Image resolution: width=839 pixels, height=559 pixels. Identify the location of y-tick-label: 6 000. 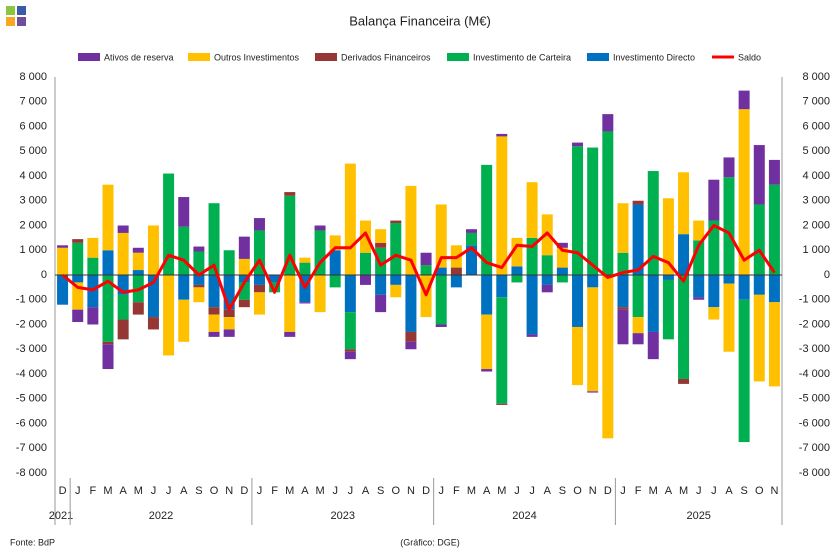
(33, 126).